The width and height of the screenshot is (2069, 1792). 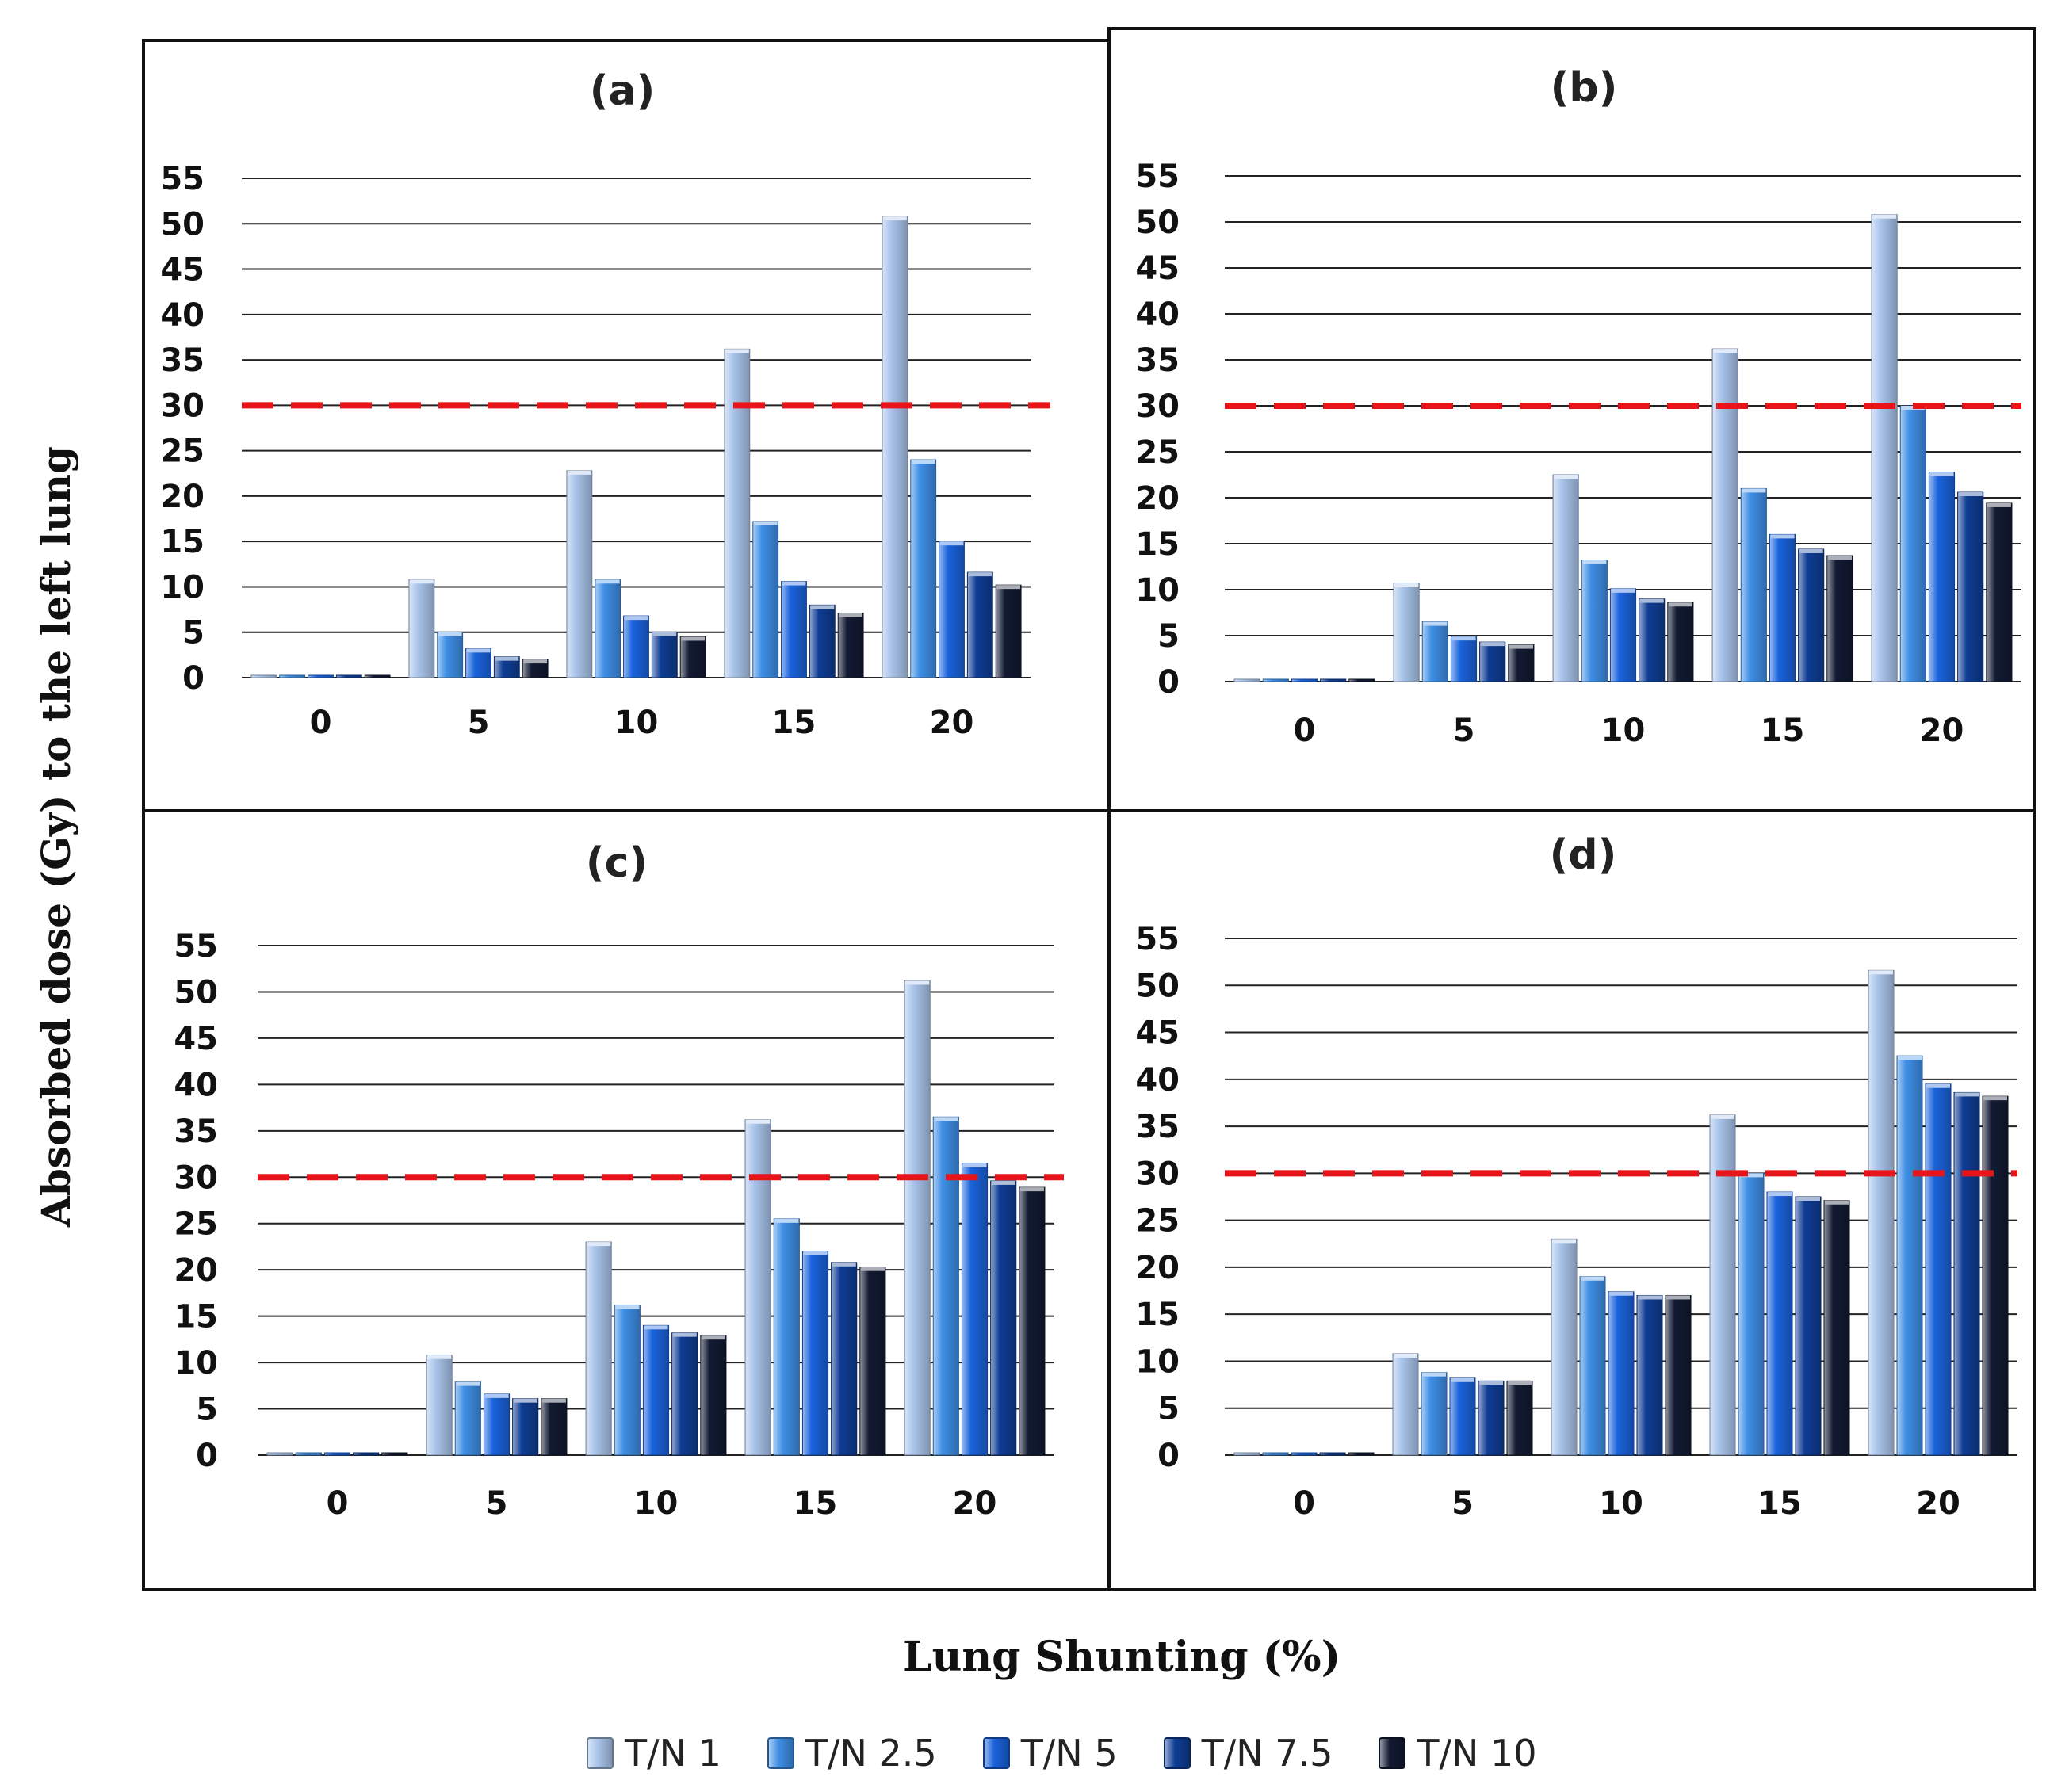 What do you see at coordinates (1584, 88) in the screenshot?
I see `panel-title: (b)` at bounding box center [1584, 88].